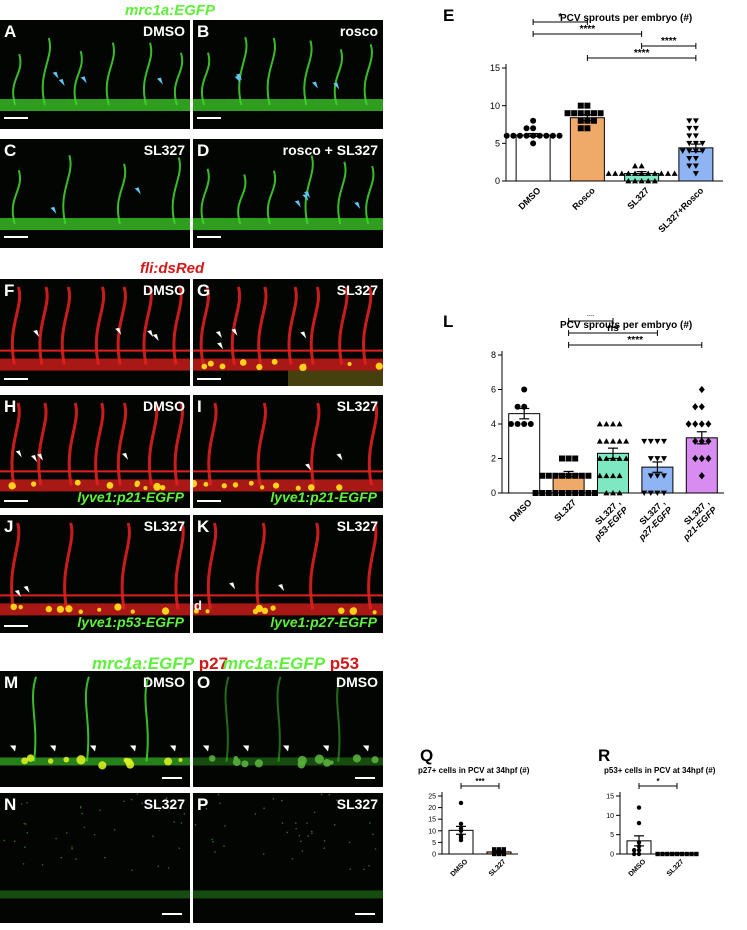  I want to click on x-tick-label: DMSO, so click(460, 868).